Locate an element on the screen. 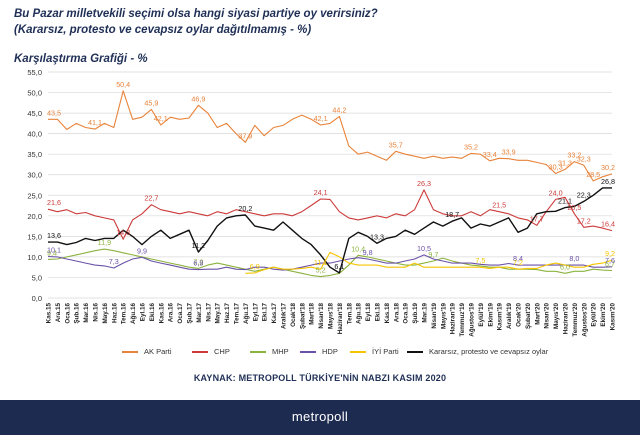 This screenshot has height=435, width=640. y-tick-label: 50,0 is located at coordinates (34, 93).